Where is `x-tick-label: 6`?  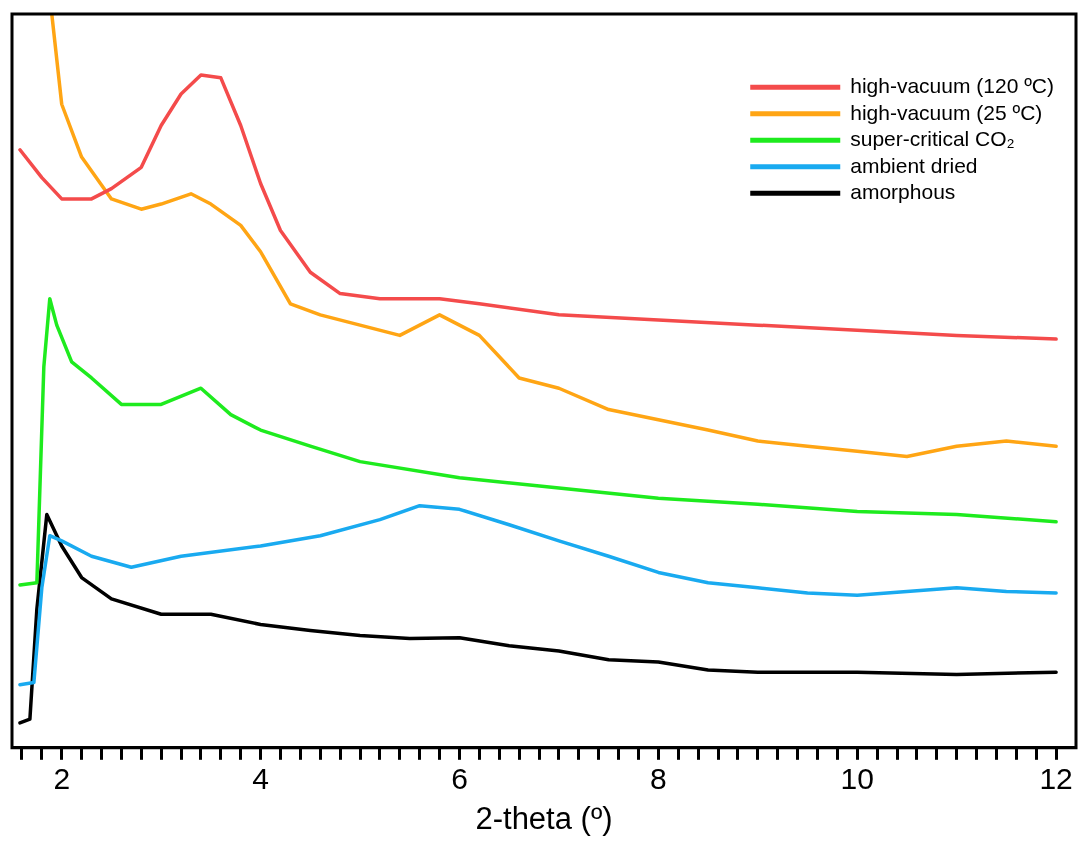
x-tick-label: 6 is located at coordinates (459, 779).